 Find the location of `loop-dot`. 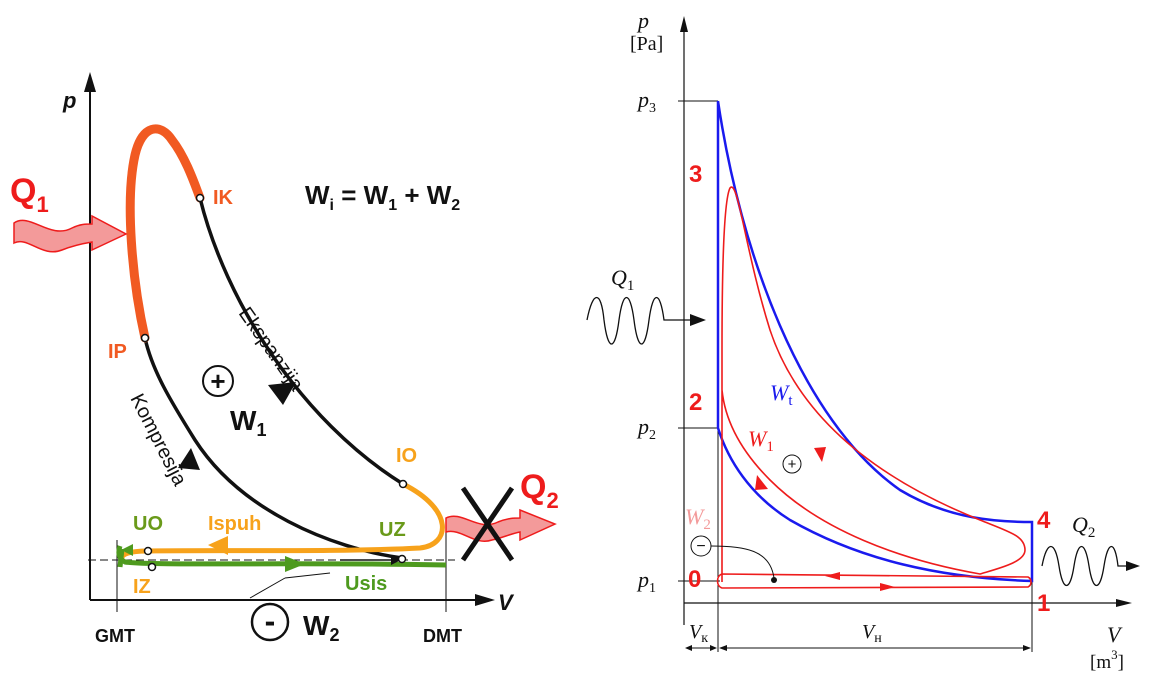

loop-dot is located at coordinates (774, 580).